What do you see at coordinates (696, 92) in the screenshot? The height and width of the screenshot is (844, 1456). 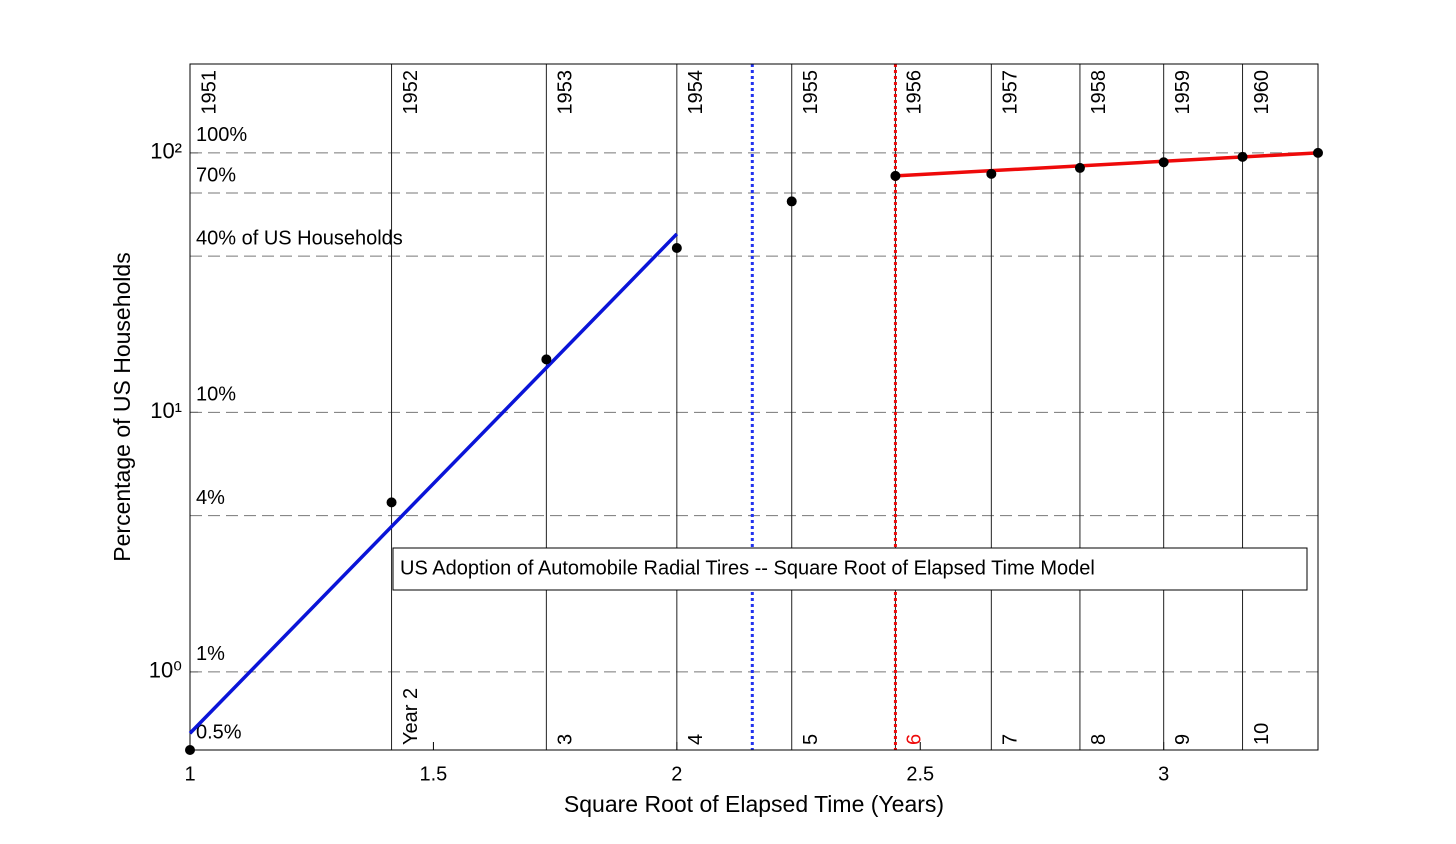 I see `year-label: 1954` at bounding box center [696, 92].